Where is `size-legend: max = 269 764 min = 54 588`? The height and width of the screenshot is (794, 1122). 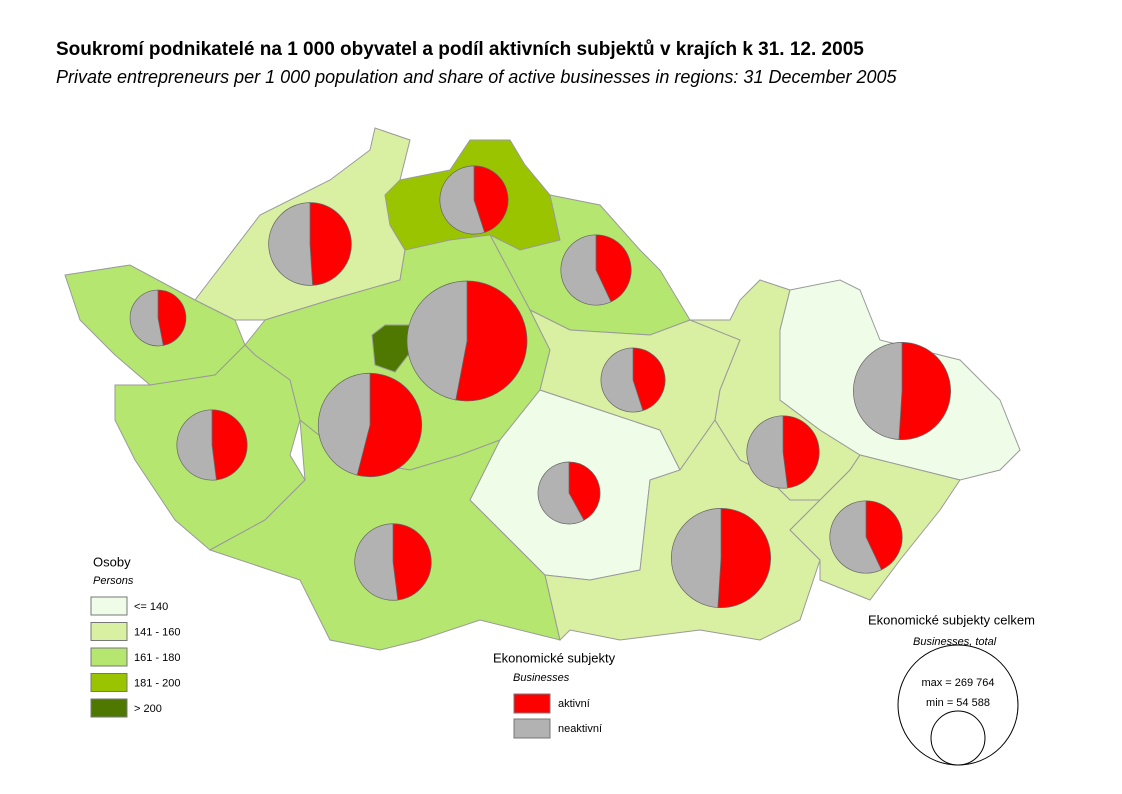
size-legend: max = 269 764 min = 54 588 is located at coordinates (958, 705).